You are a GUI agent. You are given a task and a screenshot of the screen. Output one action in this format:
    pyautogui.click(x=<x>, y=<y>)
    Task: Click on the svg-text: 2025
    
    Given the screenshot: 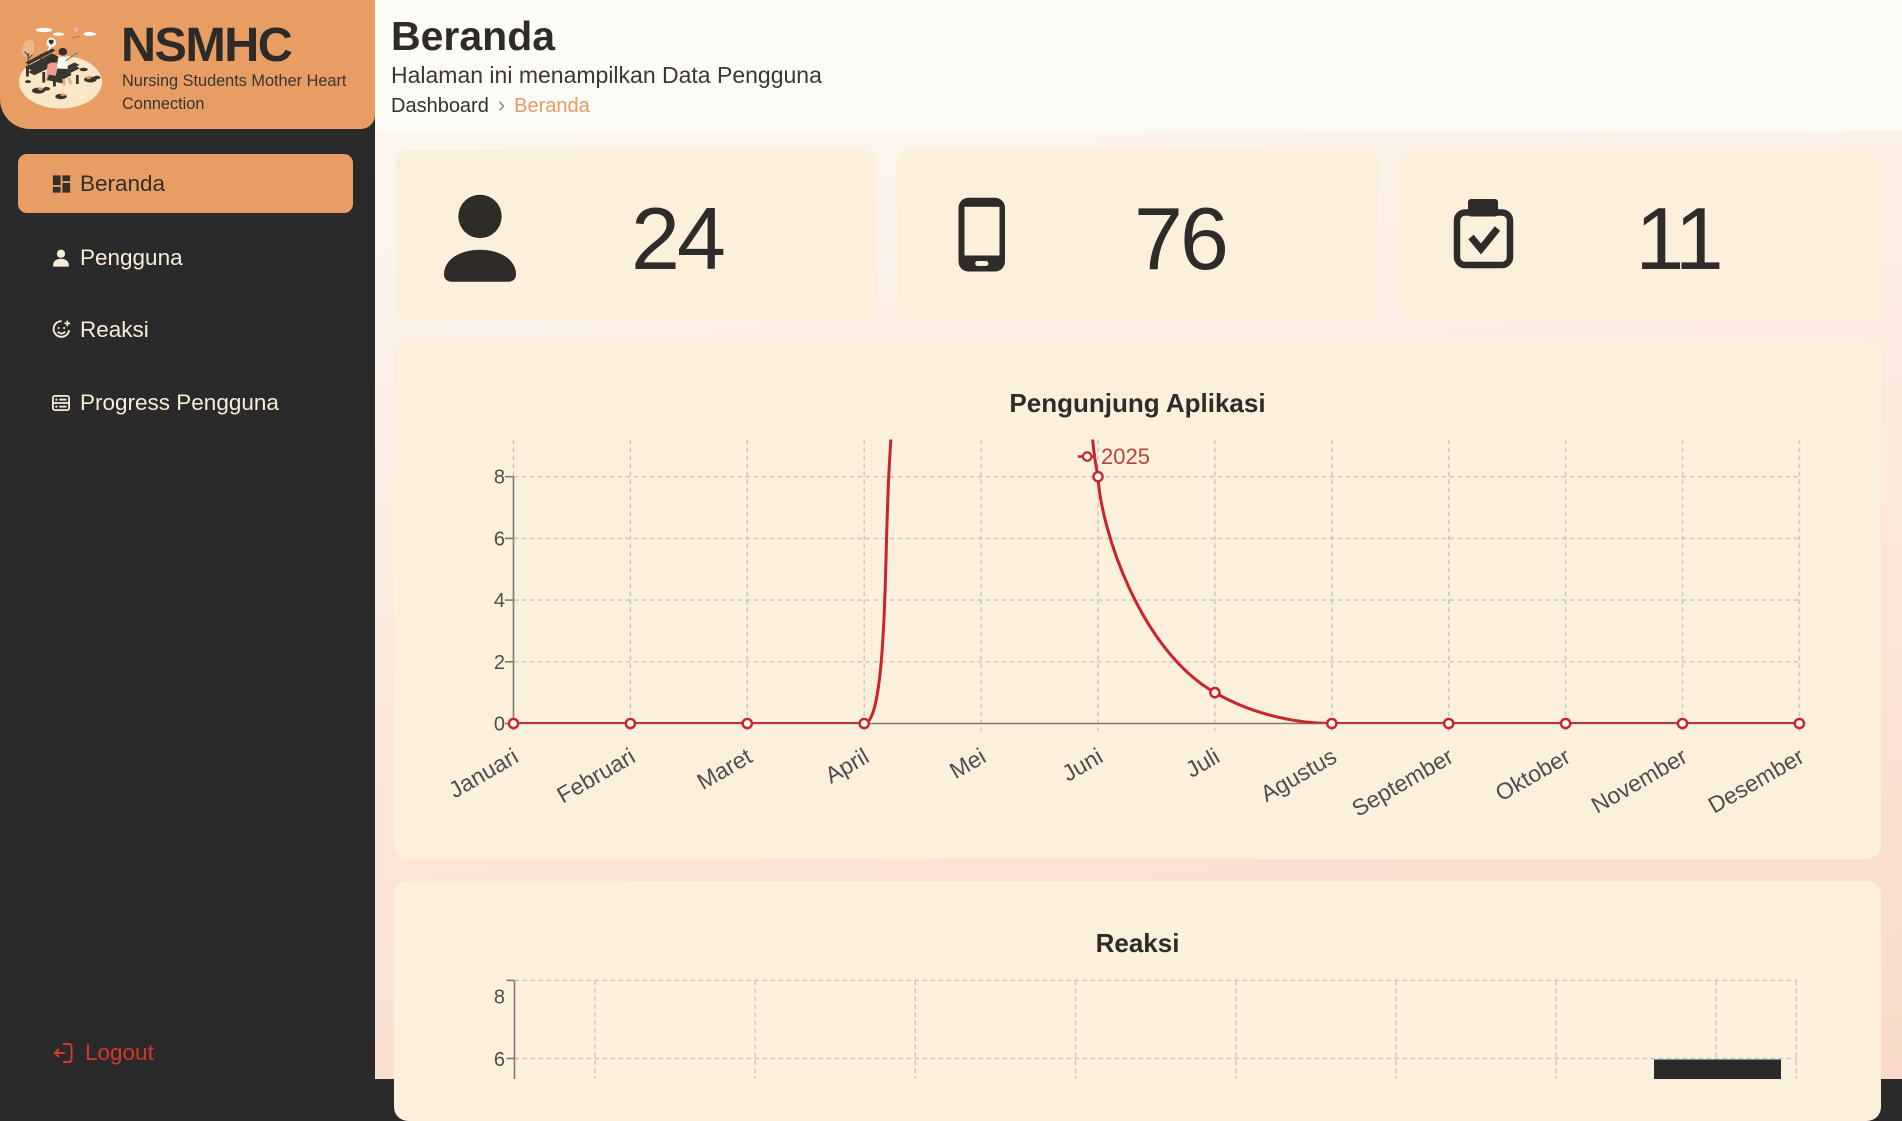 What is the action you would take?
    pyautogui.click(x=1125, y=456)
    